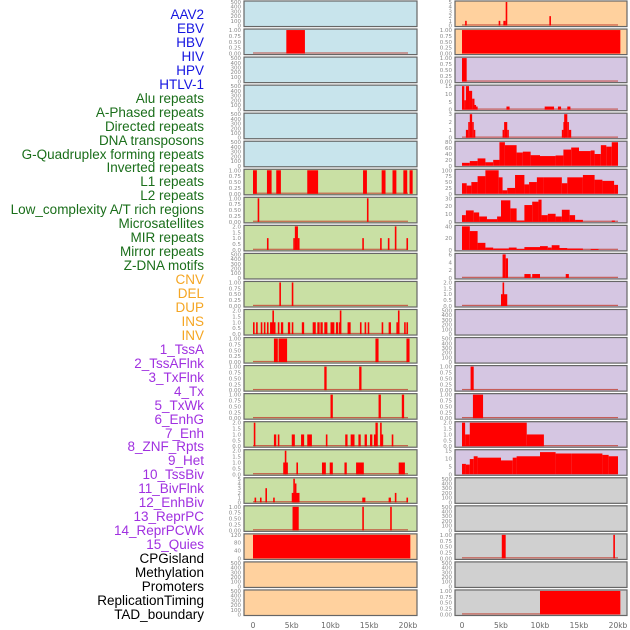 This screenshot has height=630, width=630. Describe the element at coordinates (451, 271) in the screenshot. I see `y-tick-label: 2` at that location.